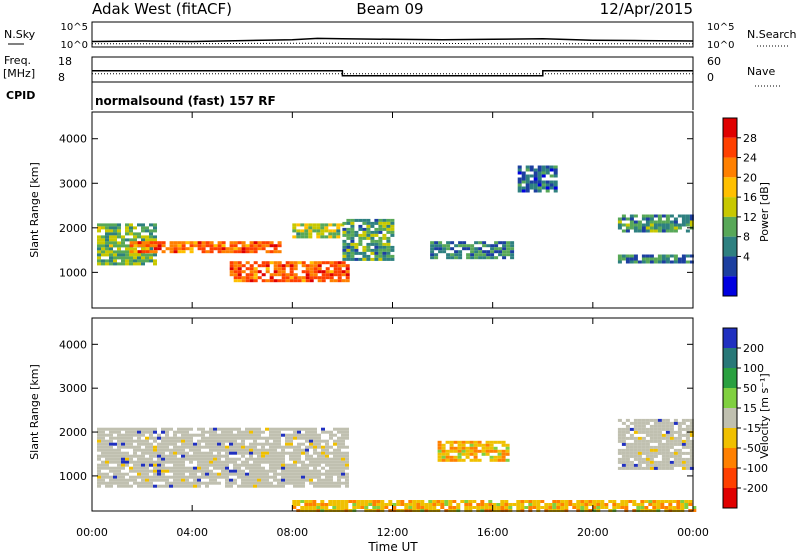 The image size is (800, 554). What do you see at coordinates (730, 358) in the screenshot?
I see `colorbar-swatch` at bounding box center [730, 358].